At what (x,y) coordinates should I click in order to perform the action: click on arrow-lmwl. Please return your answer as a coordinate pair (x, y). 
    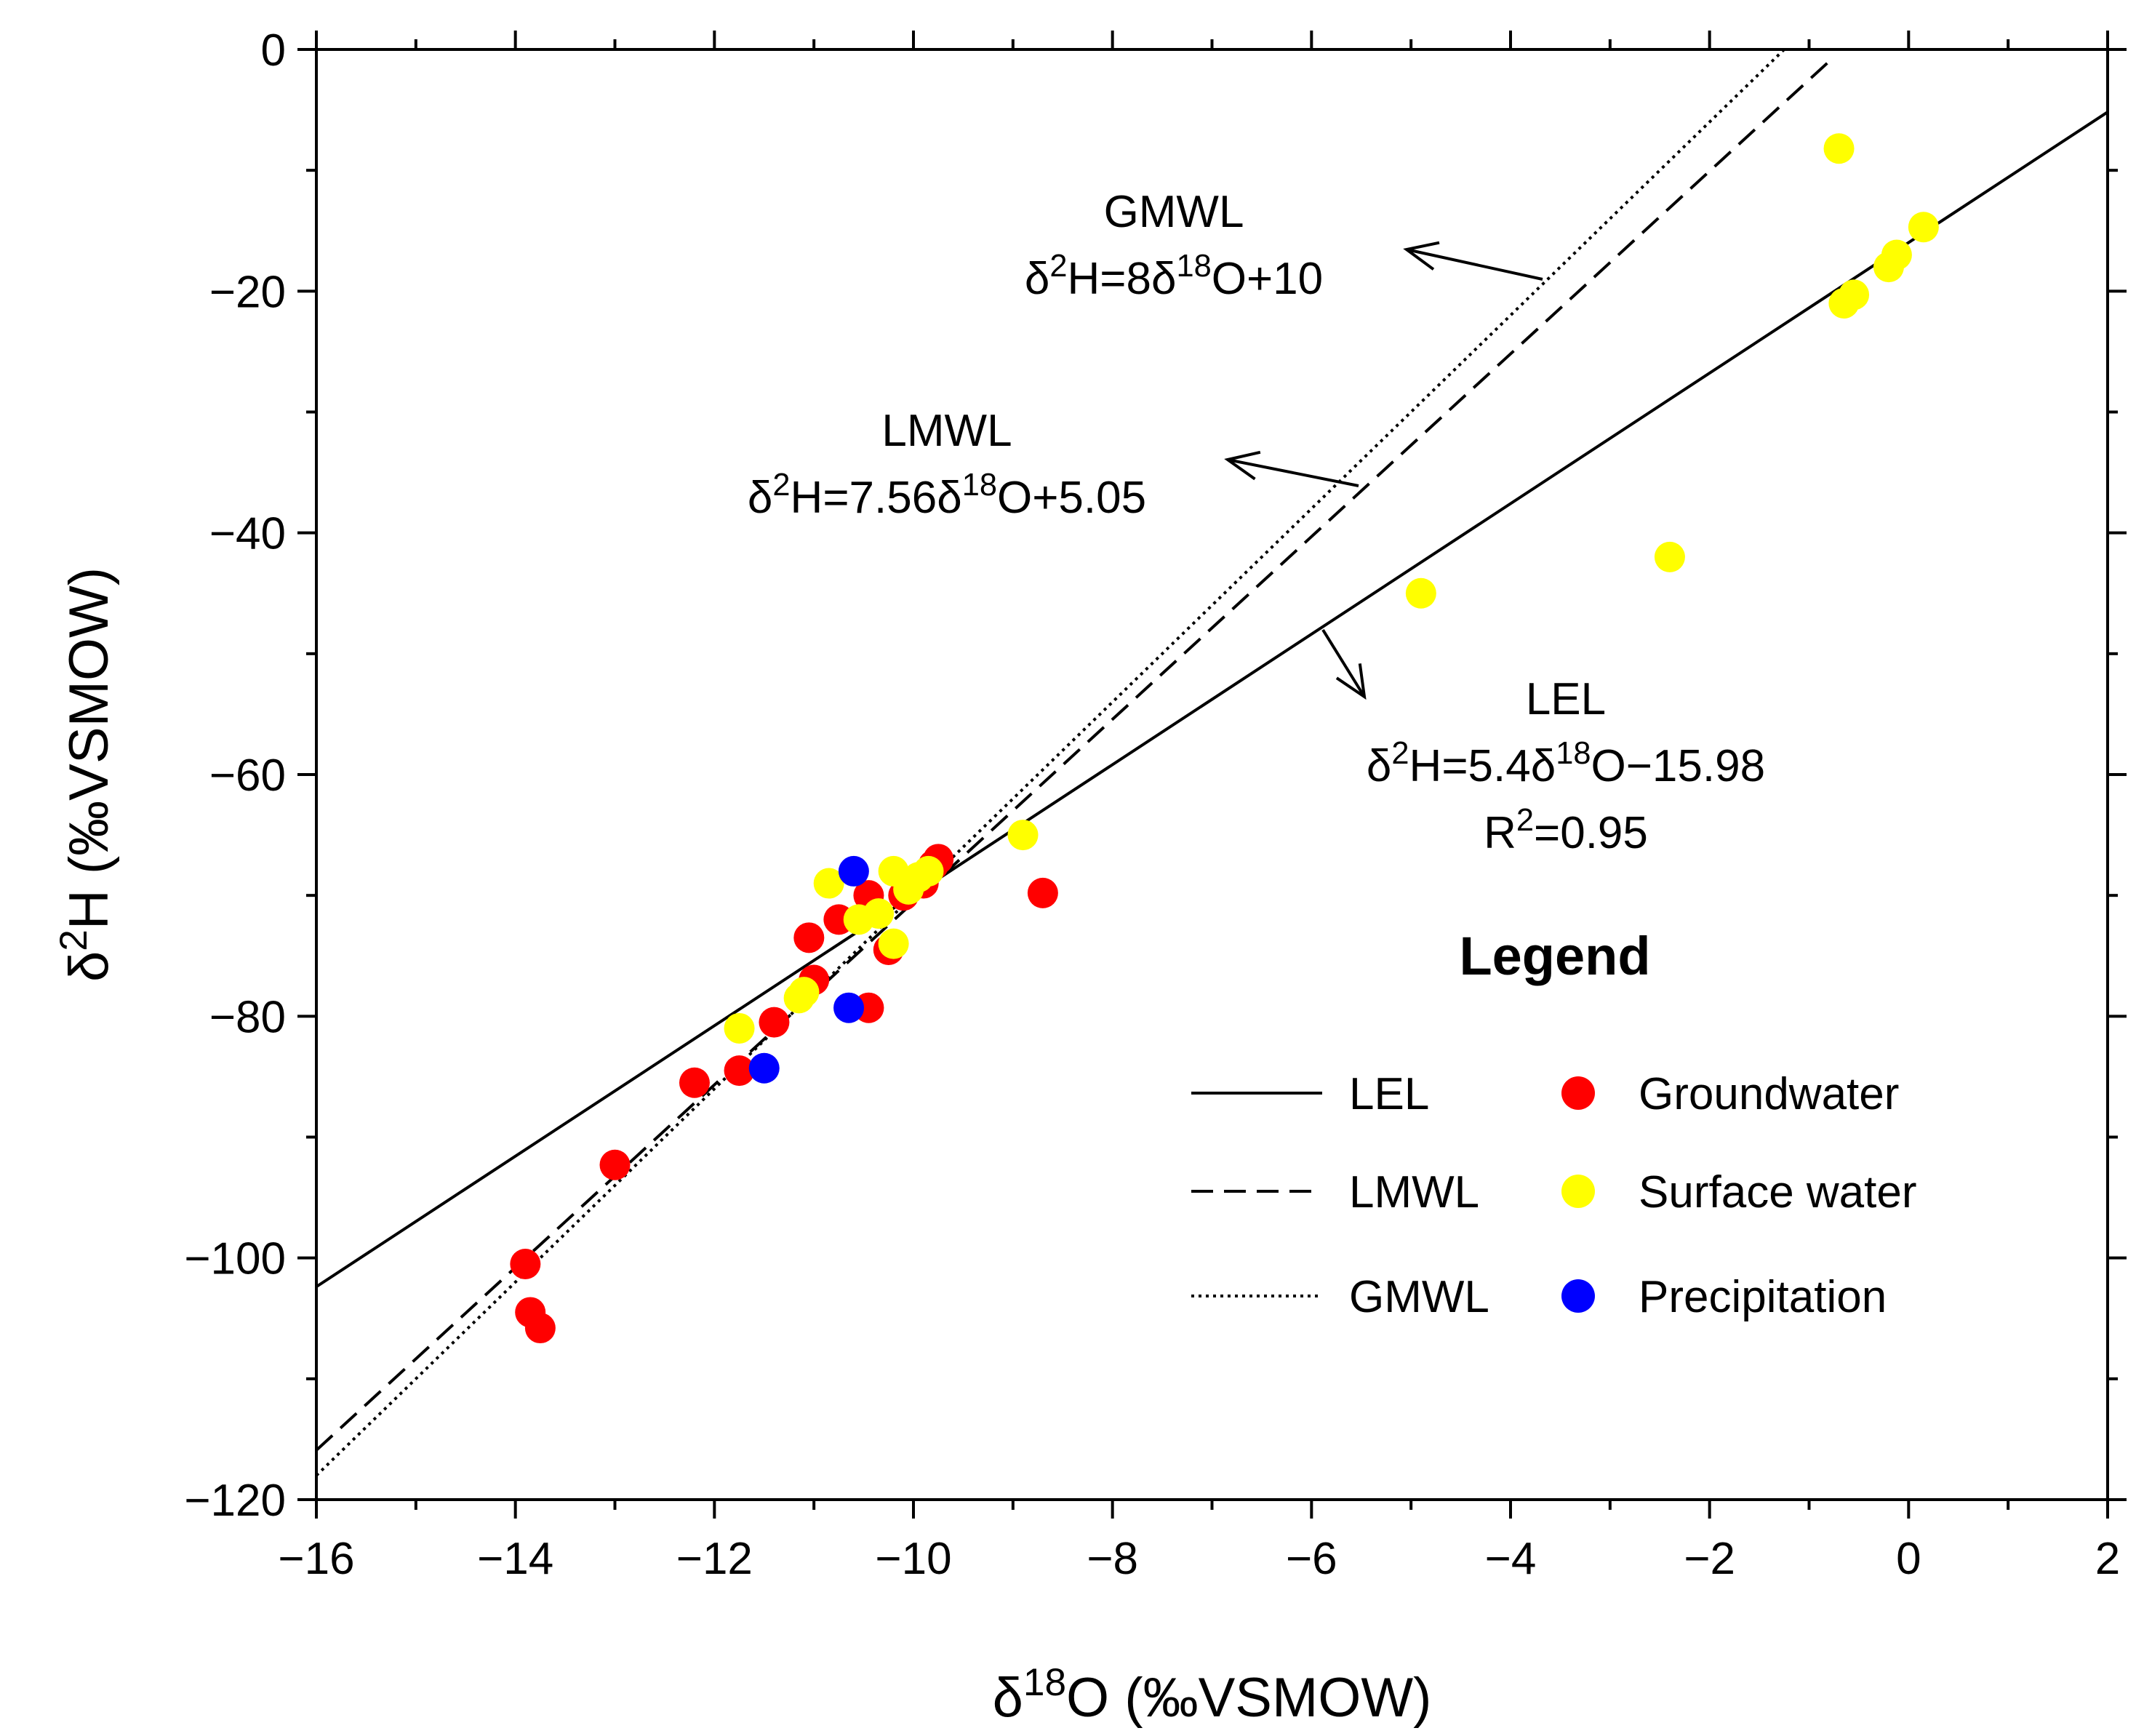
    Looking at the image, I should click on (1291, 468).